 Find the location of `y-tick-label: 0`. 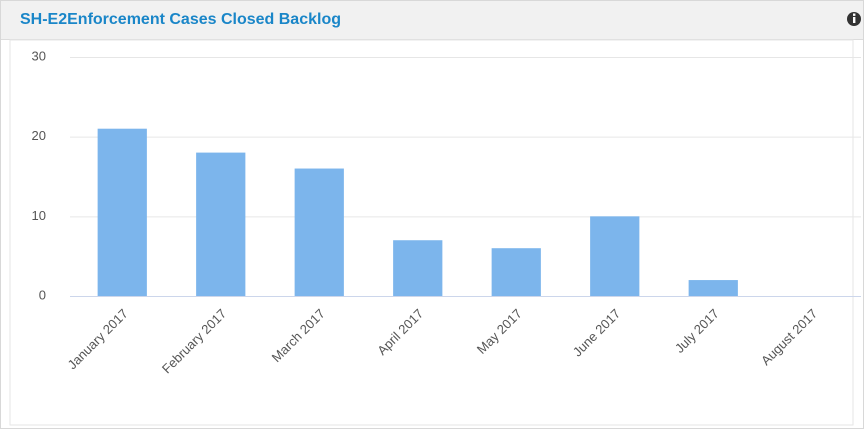

y-tick-label: 0 is located at coordinates (42, 294).